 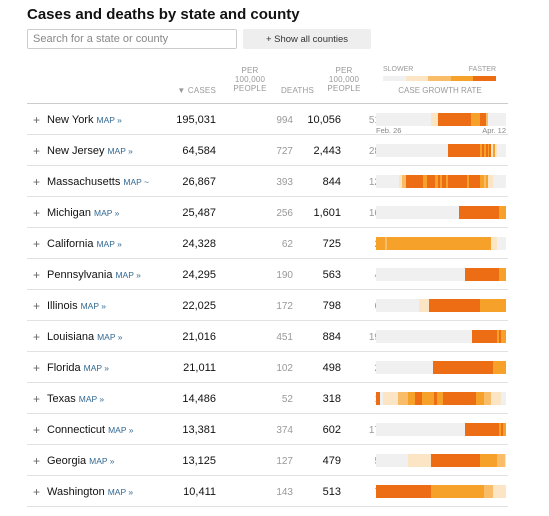 I want to click on state-name: Massachusetts MAP ~, so click(x=98, y=182).